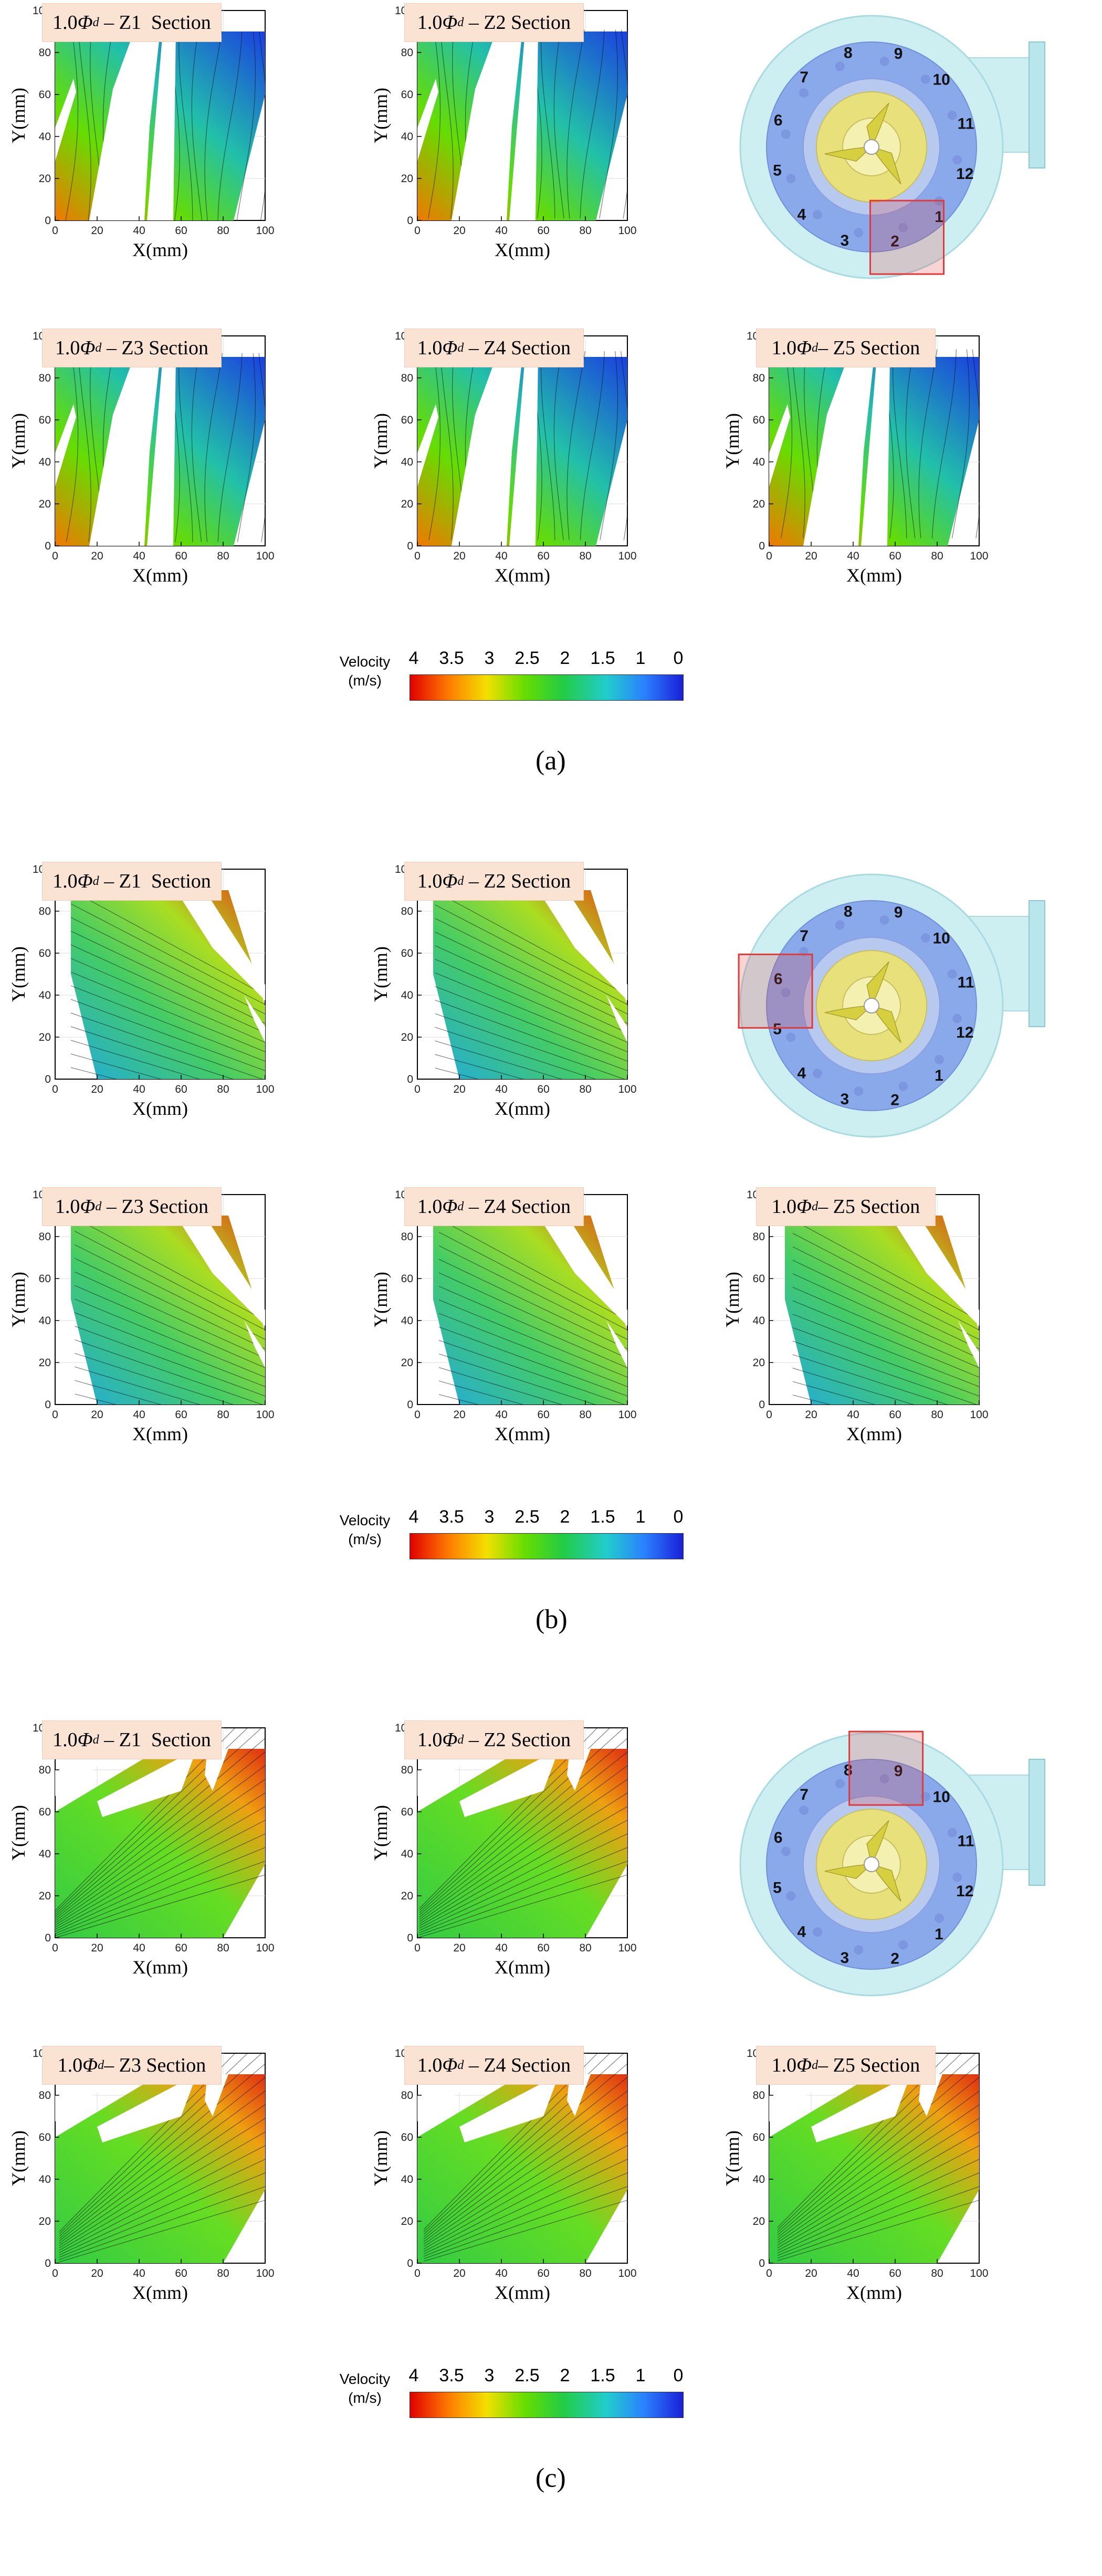  I want to click on label-section-name: – Z3 Section, so click(155, 2065).